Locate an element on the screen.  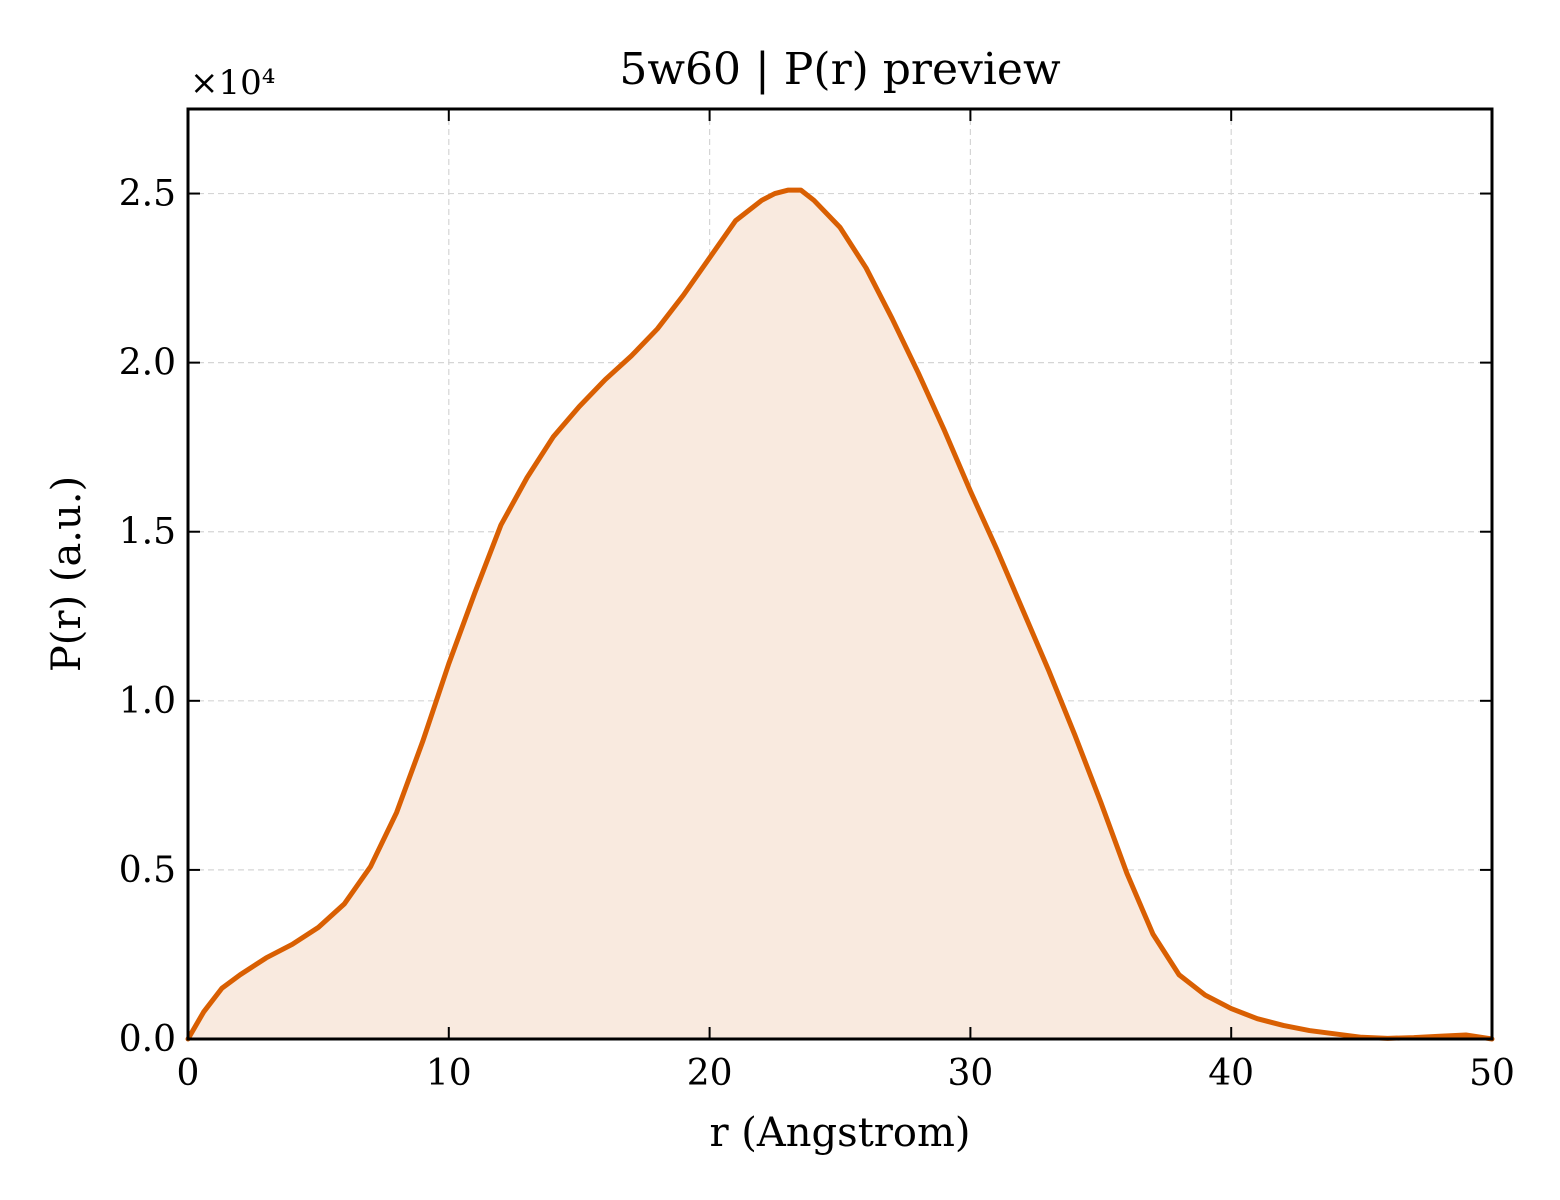
y-tick-label: 2.5 is located at coordinates (147, 194).